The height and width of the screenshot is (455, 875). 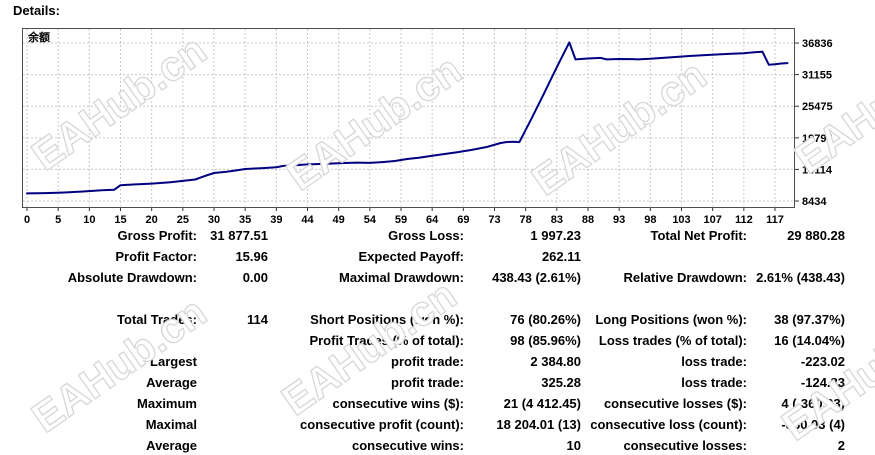 I want to click on stat-label: consecutive profit (count):, so click(x=382, y=424).